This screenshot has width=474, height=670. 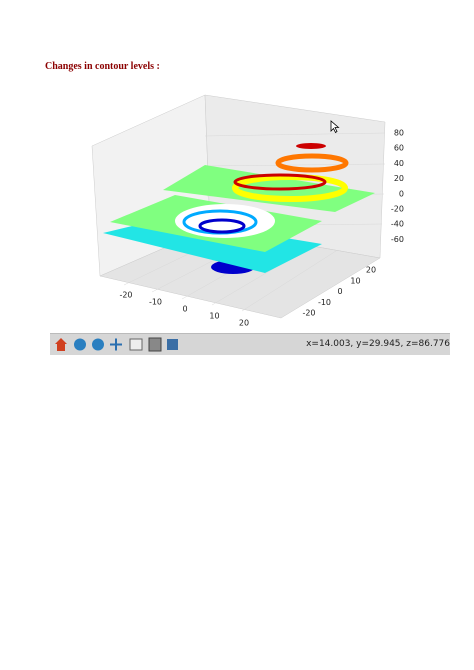 What do you see at coordinates (61, 344) in the screenshot?
I see `home-button` at bounding box center [61, 344].